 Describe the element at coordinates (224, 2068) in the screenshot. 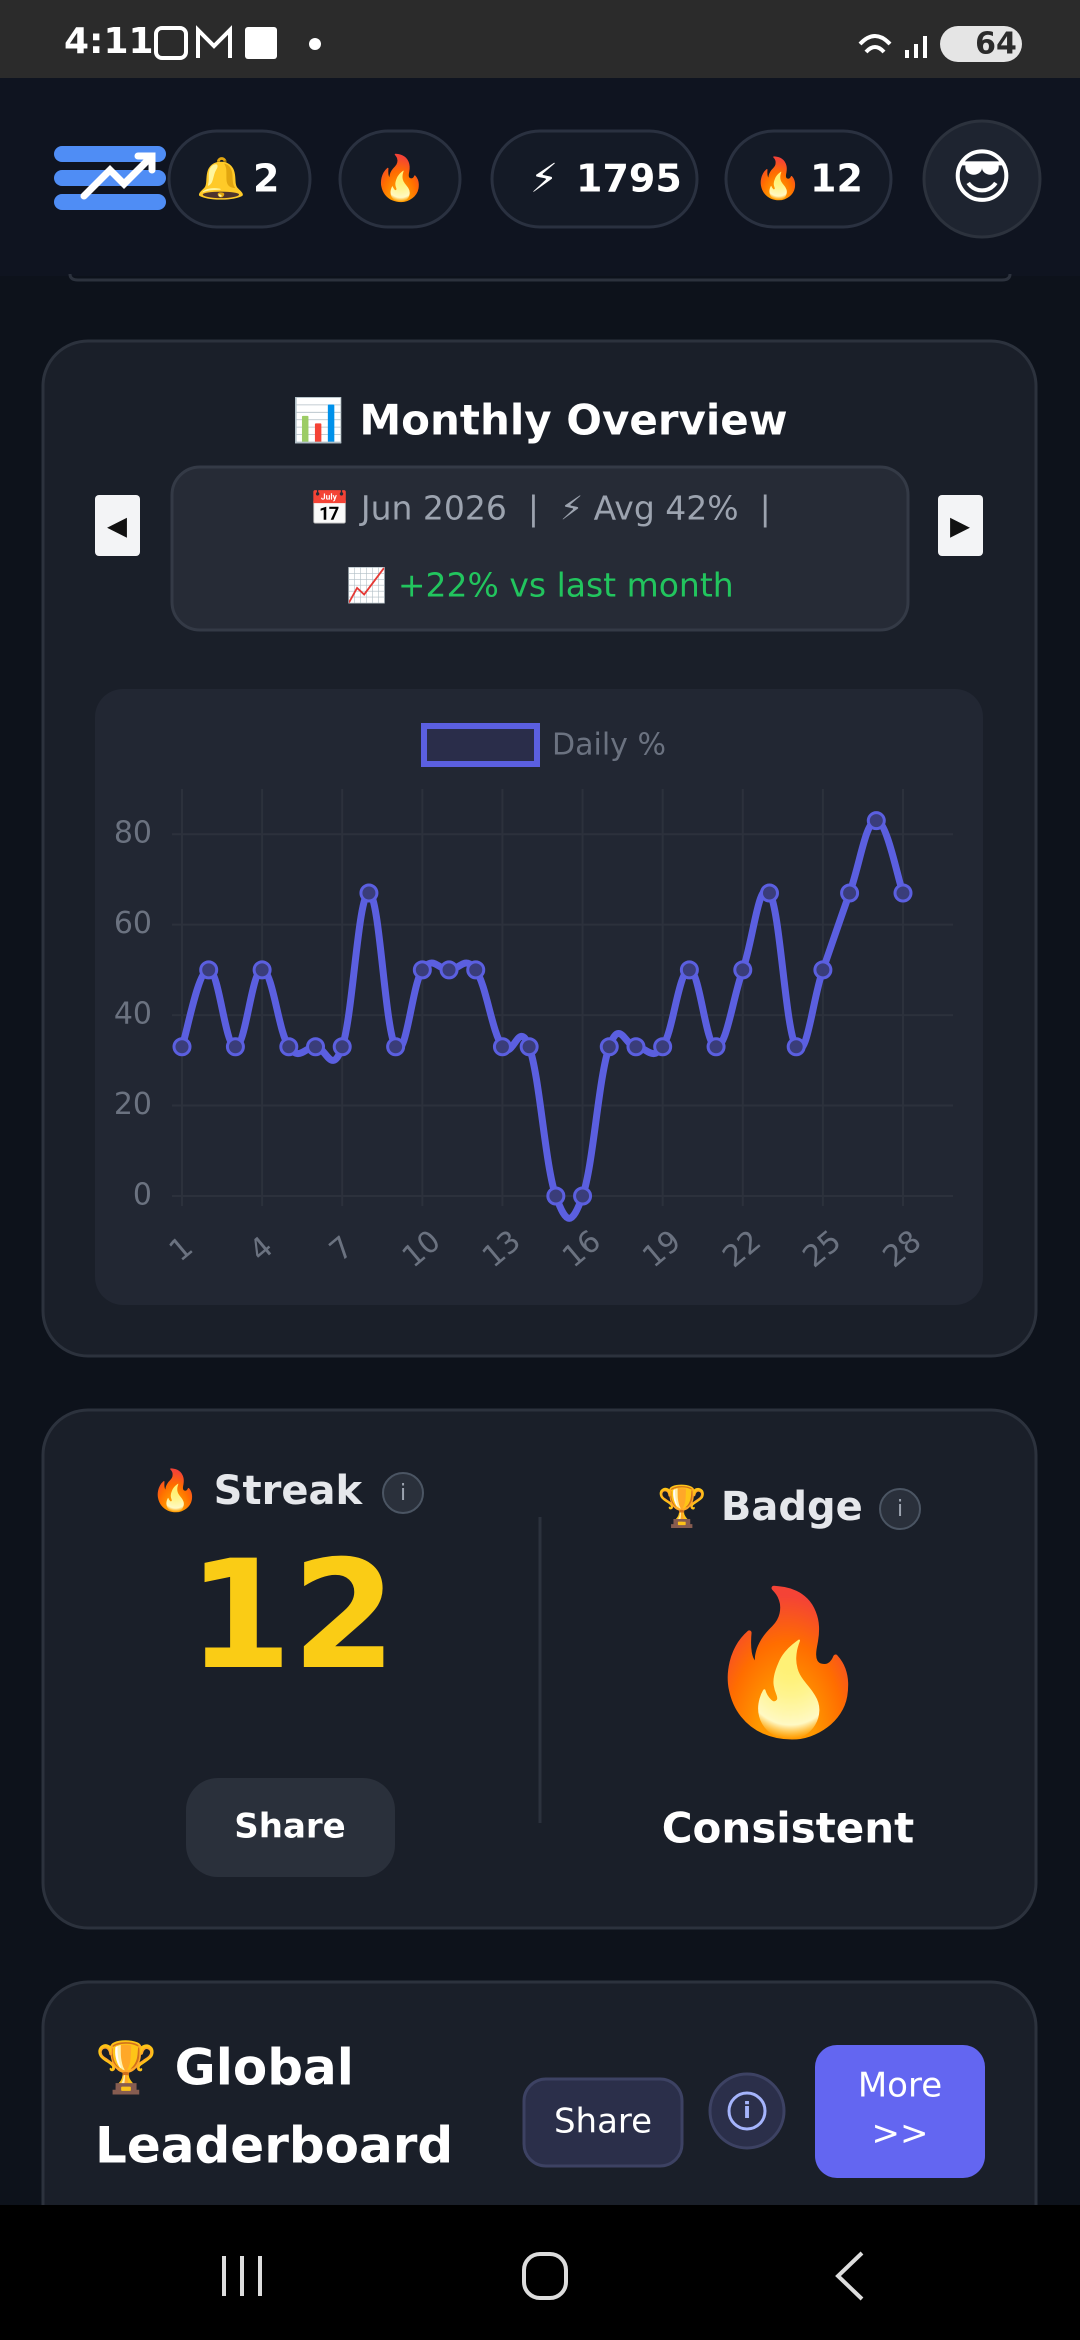

I see `leaderboard-title: 🏆 Global` at that location.